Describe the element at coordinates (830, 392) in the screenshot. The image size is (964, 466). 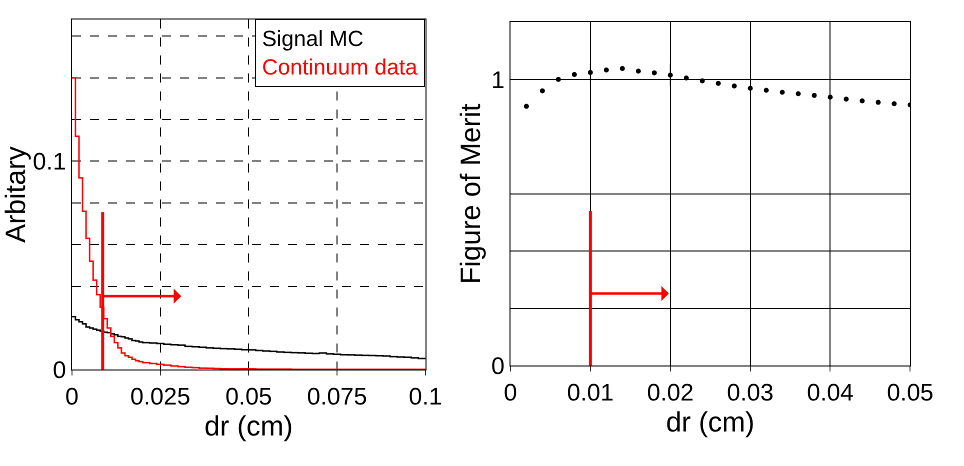
I see `x-tick-label: 0.04` at that location.